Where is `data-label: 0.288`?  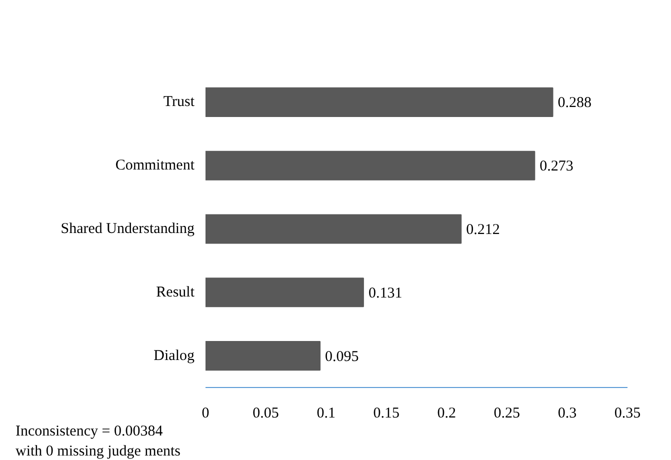 data-label: 0.288 is located at coordinates (575, 103).